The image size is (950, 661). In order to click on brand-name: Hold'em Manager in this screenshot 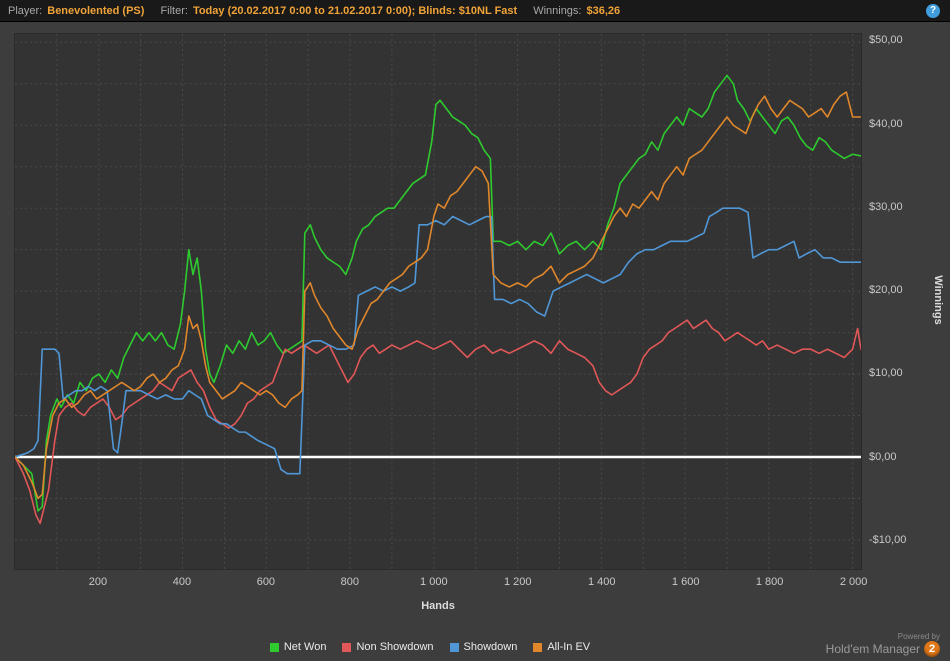, I will do `click(872, 649)`.